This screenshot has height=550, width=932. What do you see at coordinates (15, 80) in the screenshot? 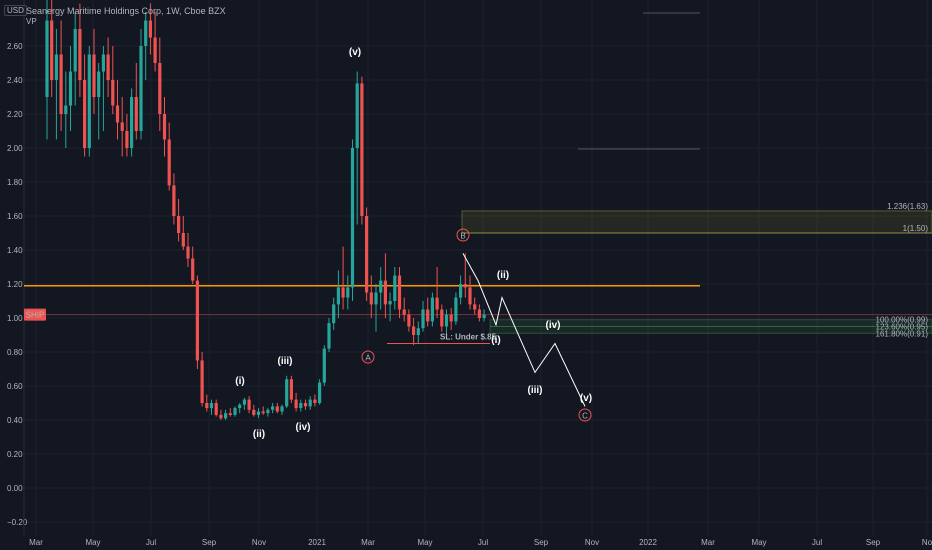
I see `y-tick-label: 2.40` at bounding box center [15, 80].